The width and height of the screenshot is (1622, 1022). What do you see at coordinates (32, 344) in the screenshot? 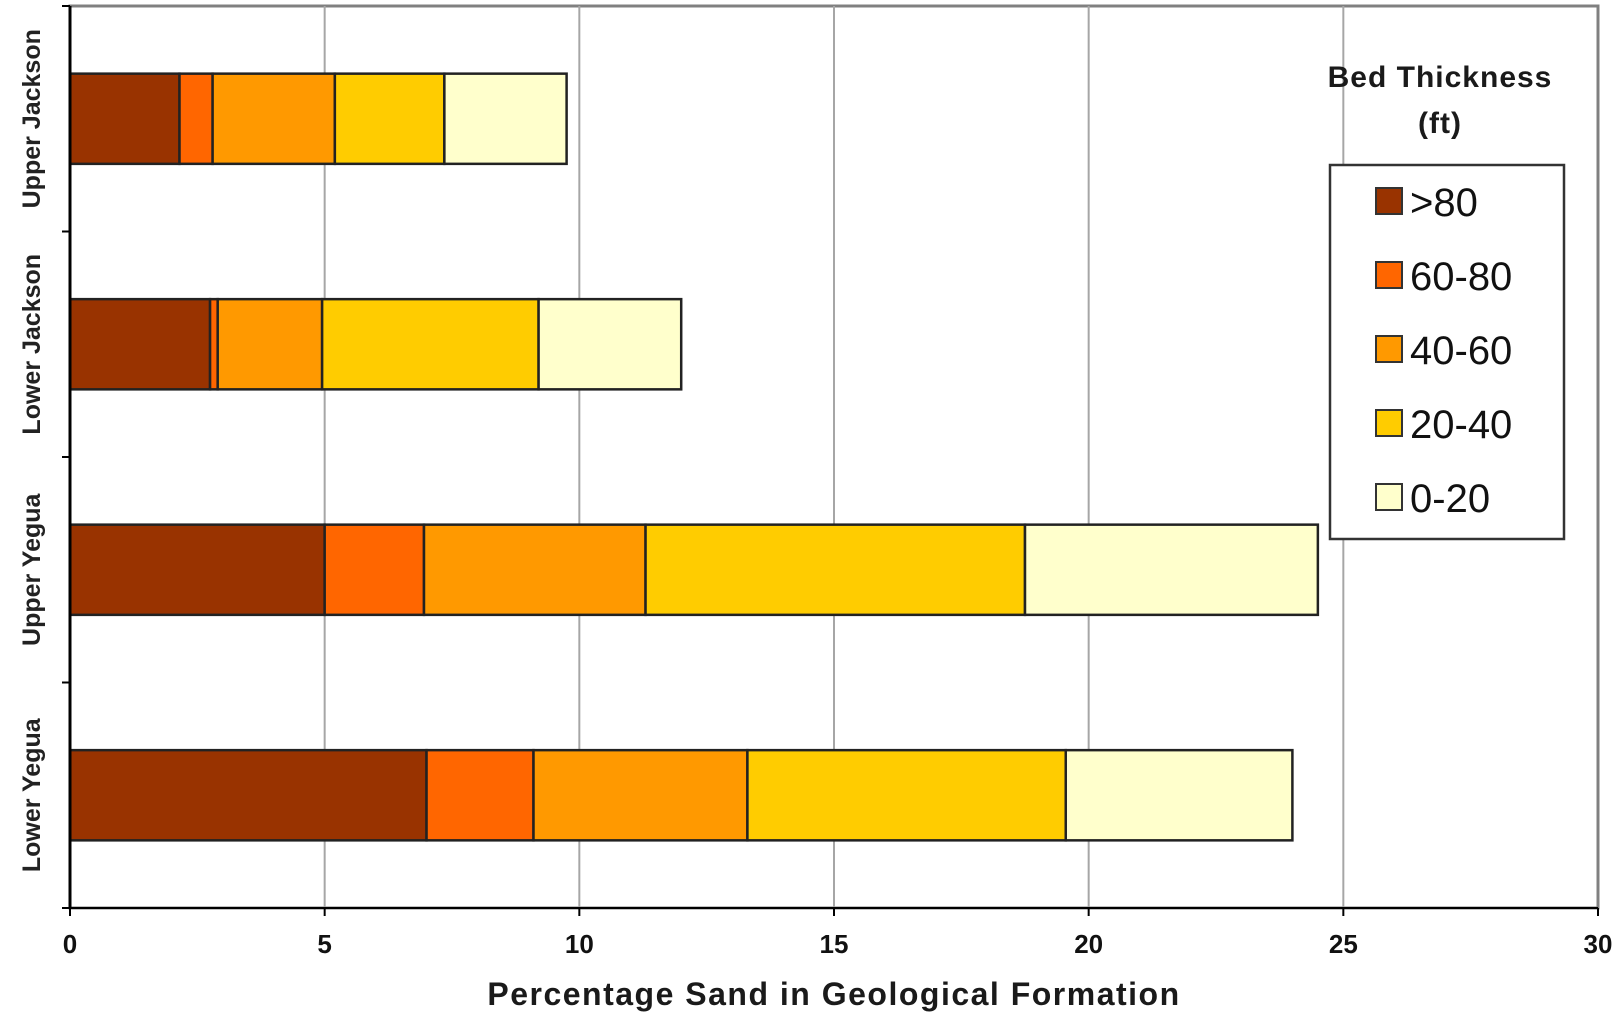
I see `category-label: Lower Jackson` at bounding box center [32, 344].